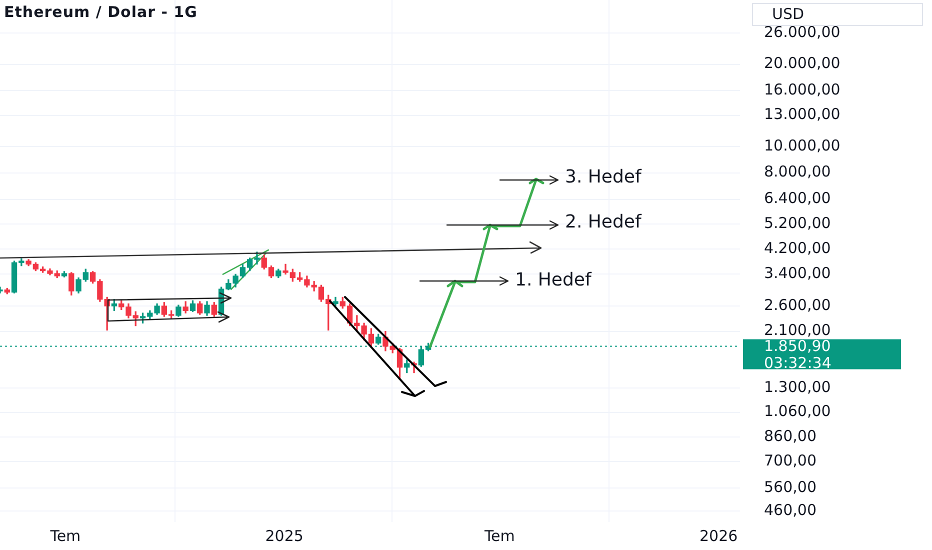  I want to click on y-tick-label: 26.000,00, so click(802, 32).